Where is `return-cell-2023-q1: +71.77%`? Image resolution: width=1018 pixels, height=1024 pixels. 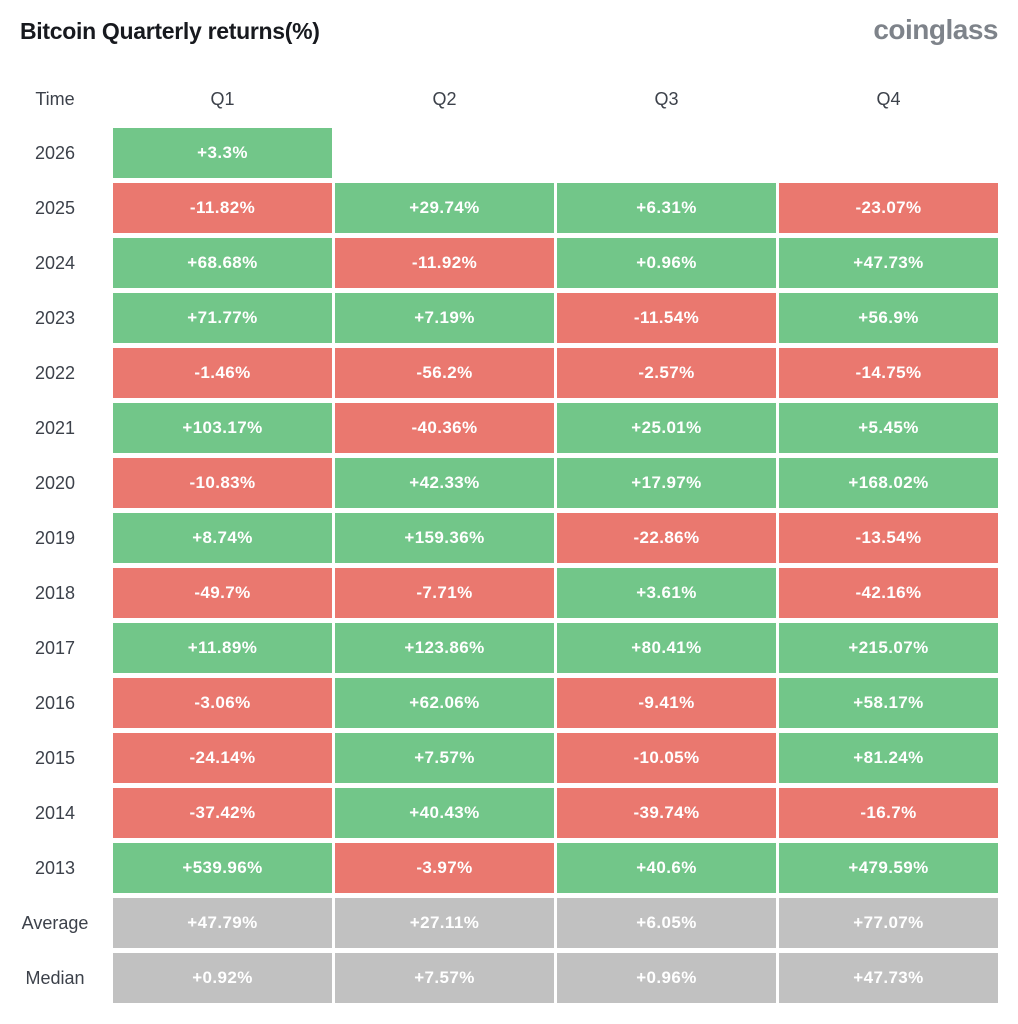
return-cell-2023-q1: +71.77% is located at coordinates (222, 318).